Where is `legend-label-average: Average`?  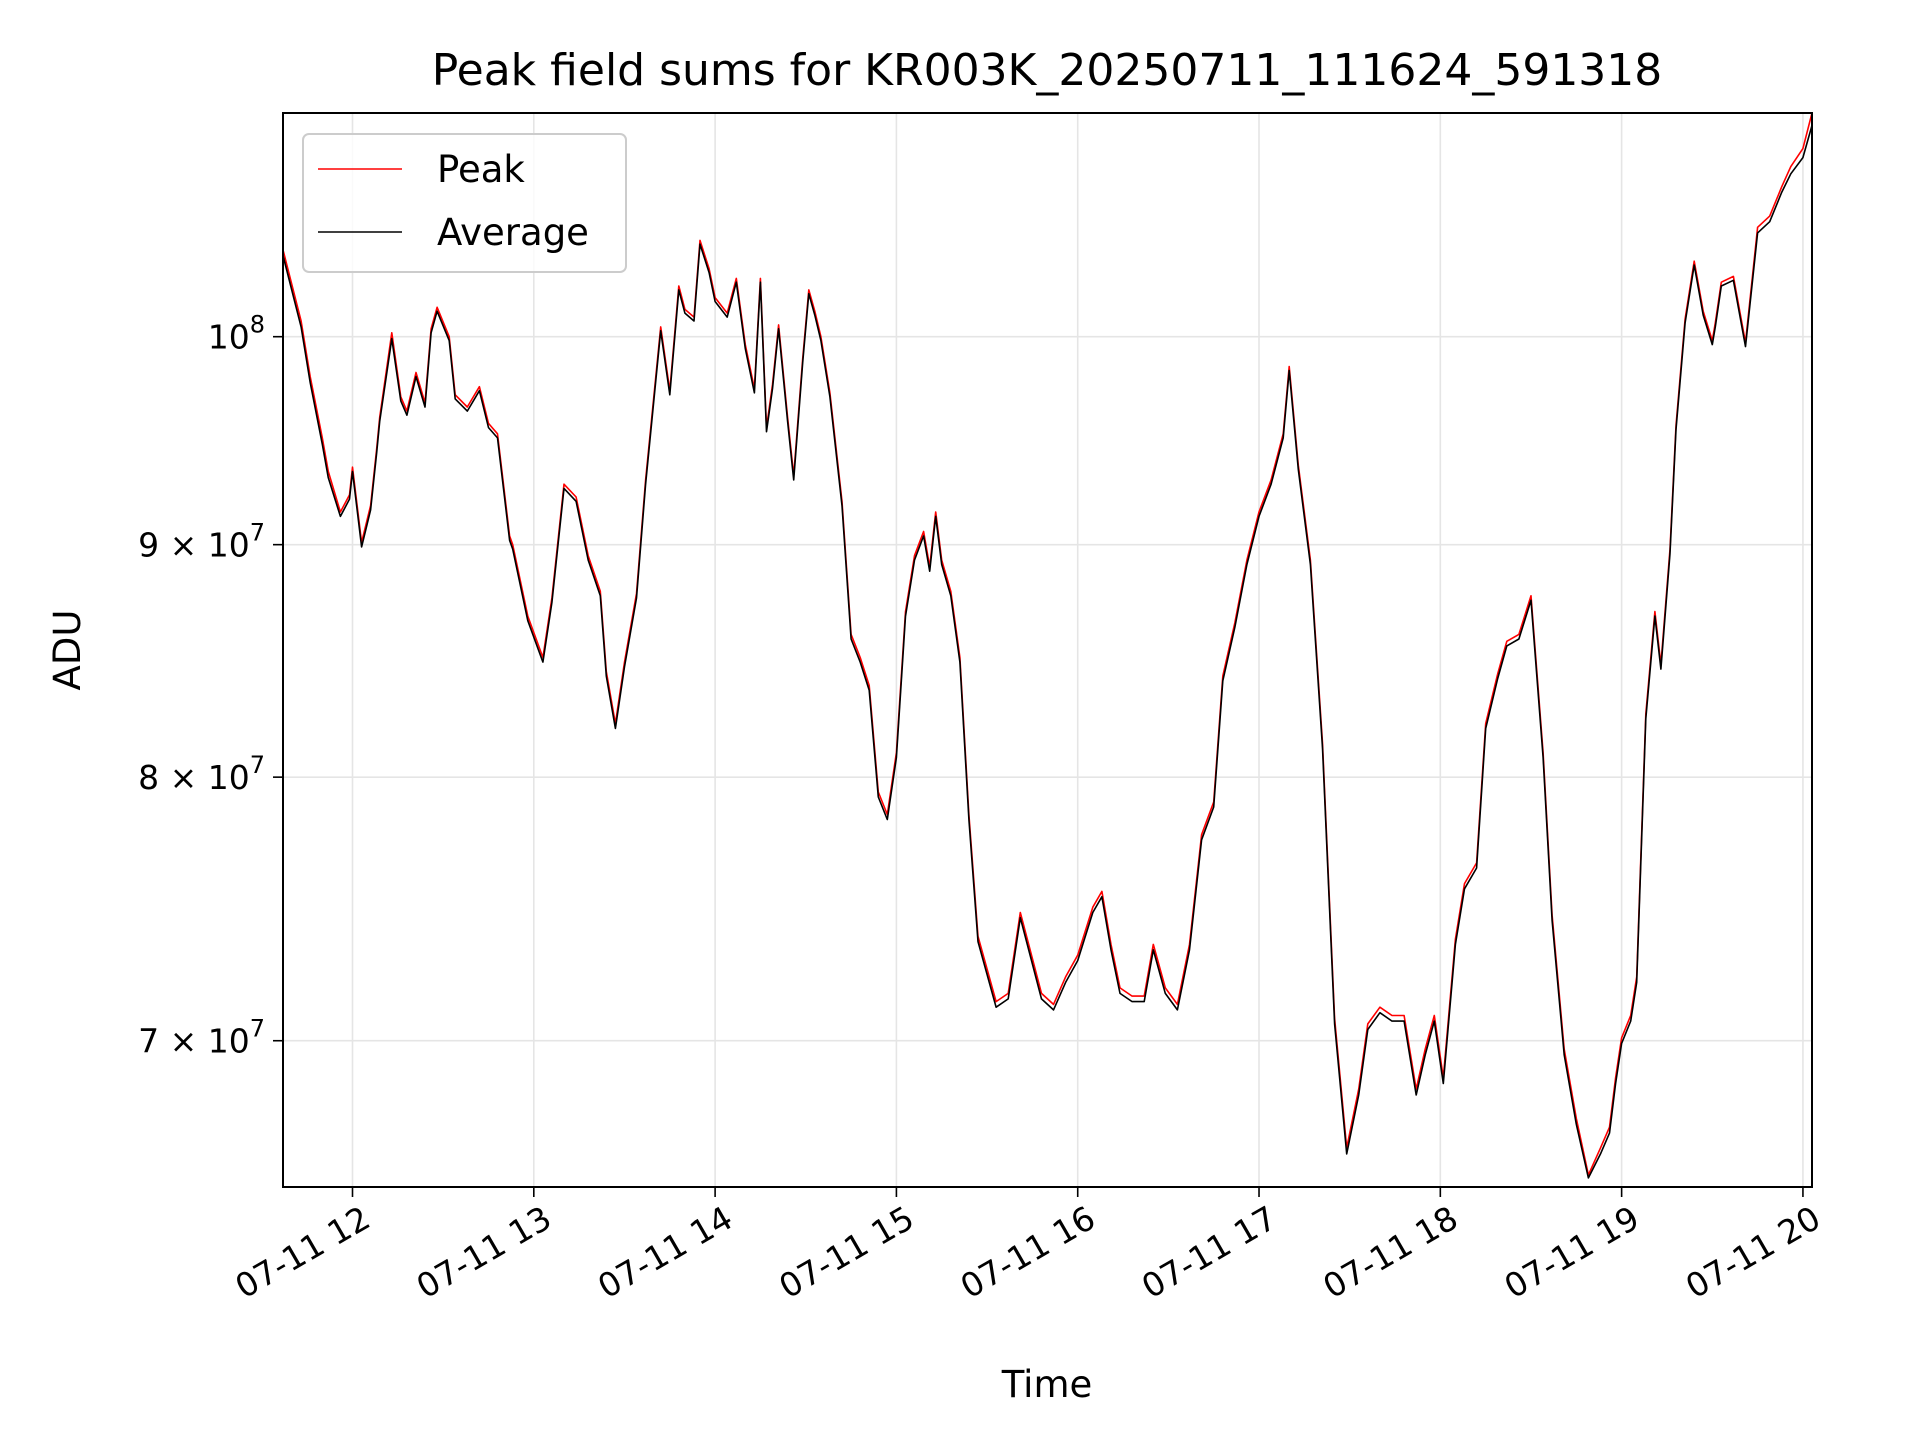
legend-label-average: Average is located at coordinates (513, 232).